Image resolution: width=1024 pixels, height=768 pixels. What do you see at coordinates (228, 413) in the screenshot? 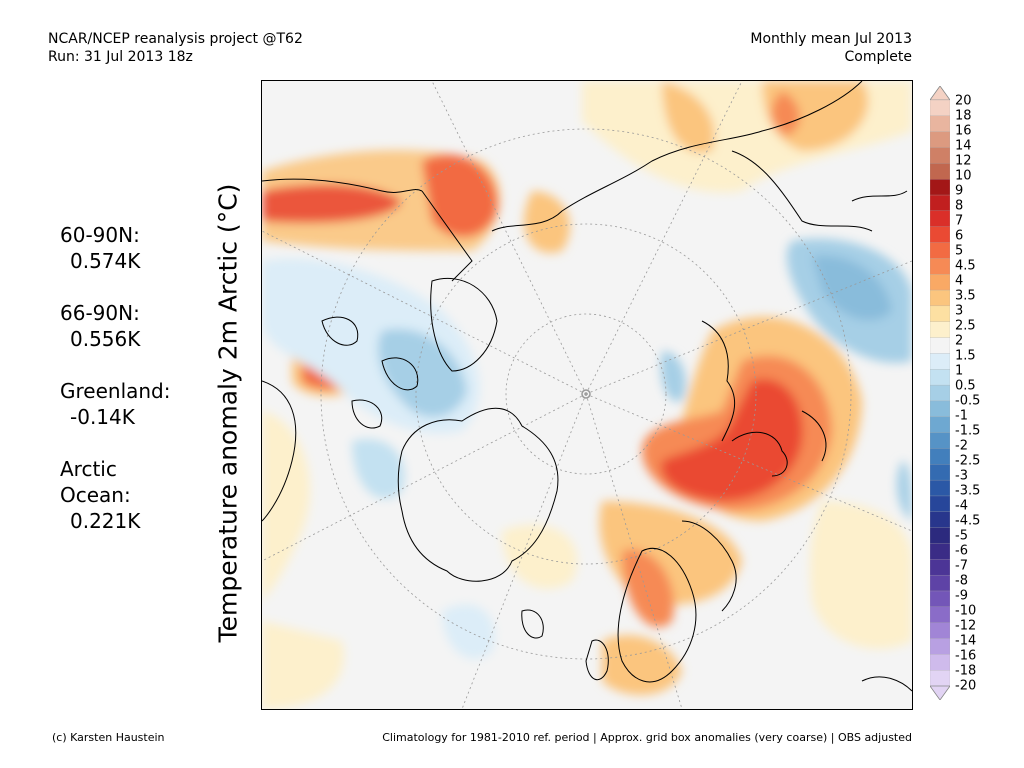
I see `map-title-vertical: Temperature anomaly 2m Arctic (°C)` at bounding box center [228, 413].